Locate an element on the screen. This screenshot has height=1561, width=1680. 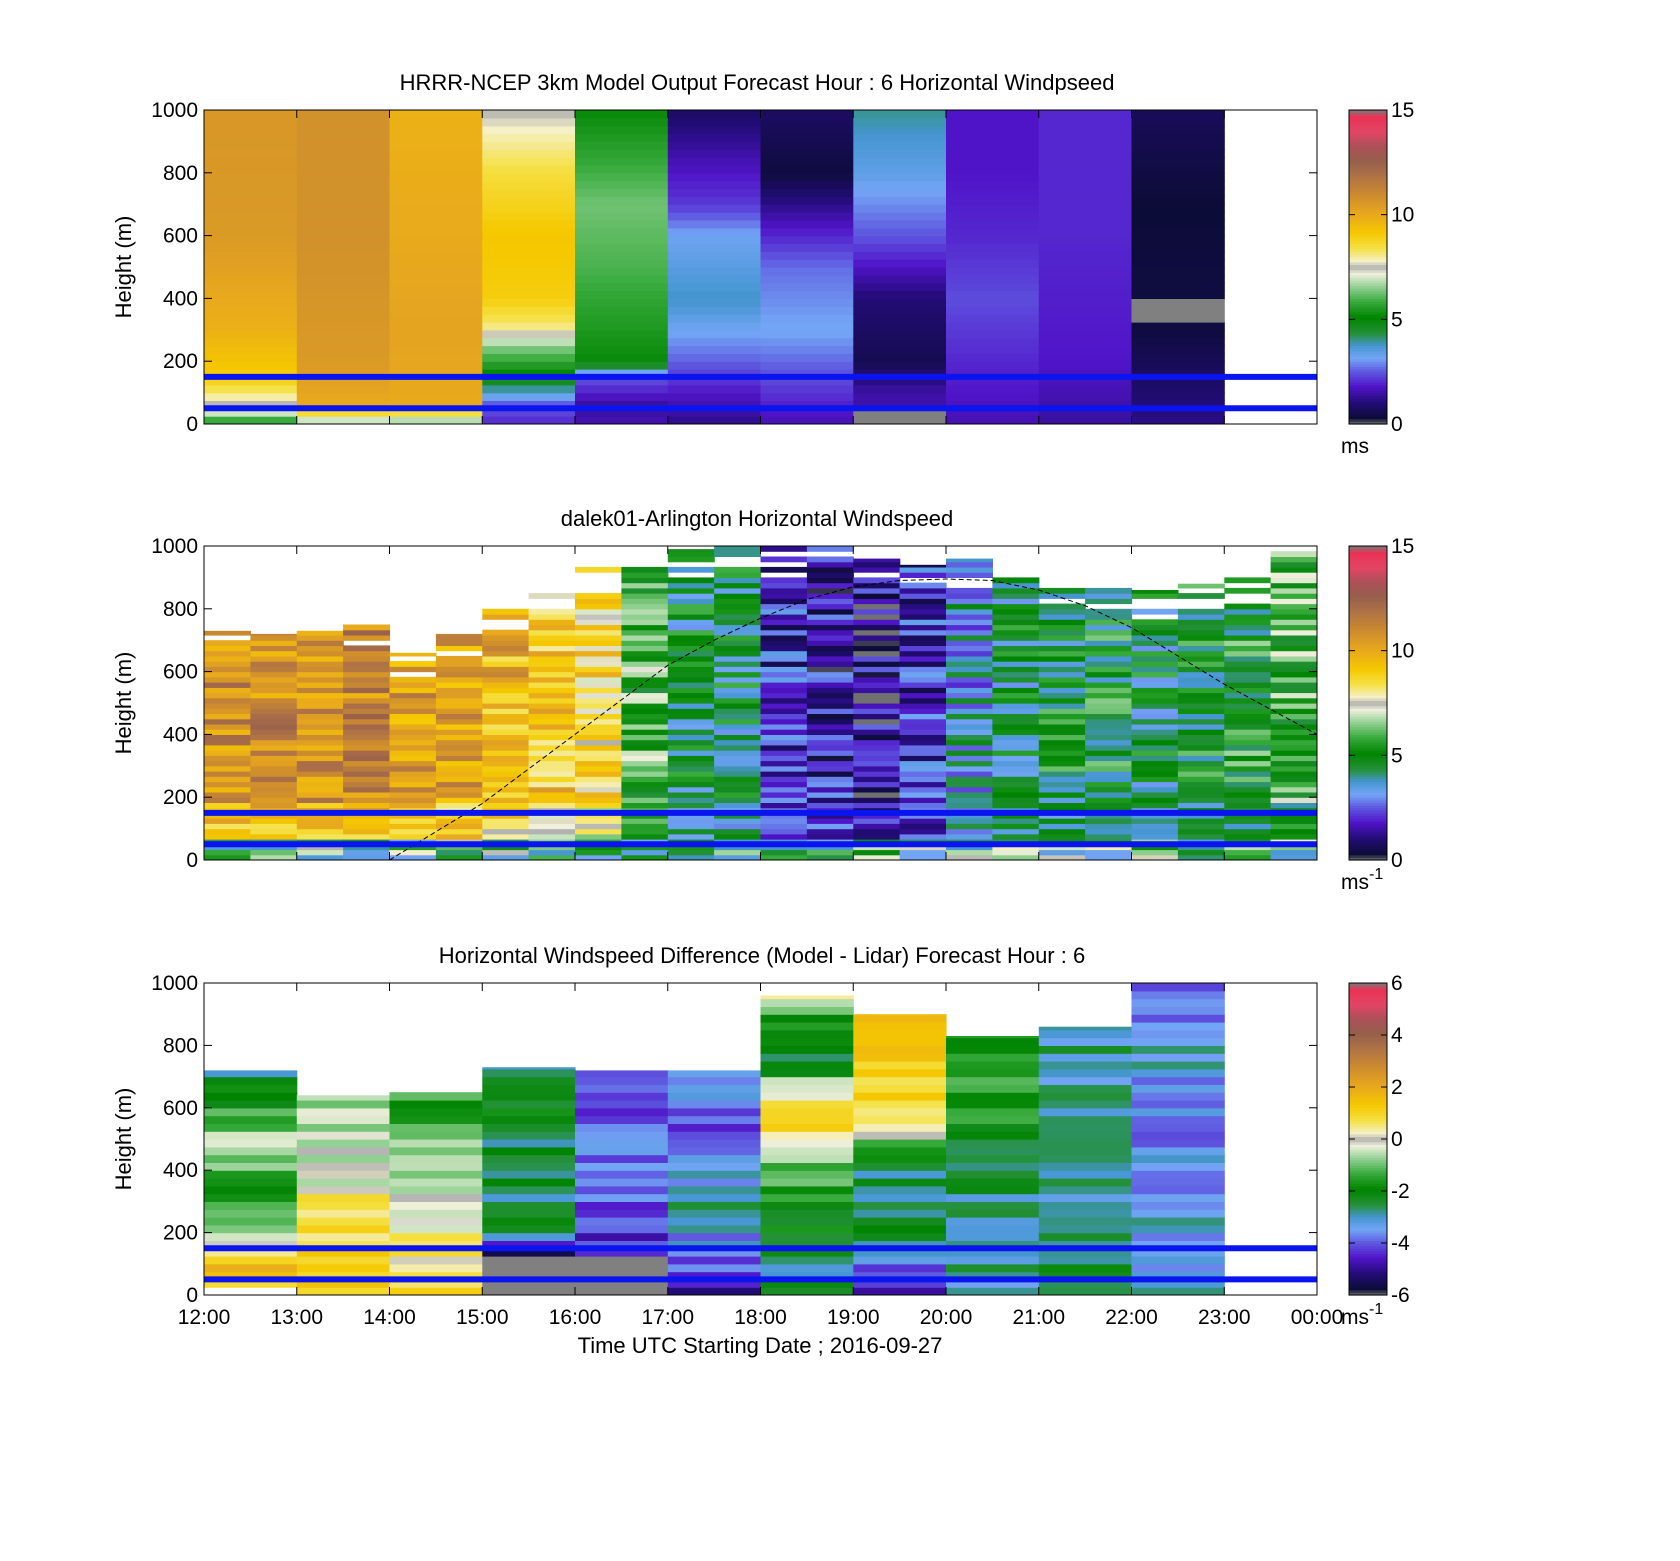
panel-lidar-curve is located at coordinates (853, 719).